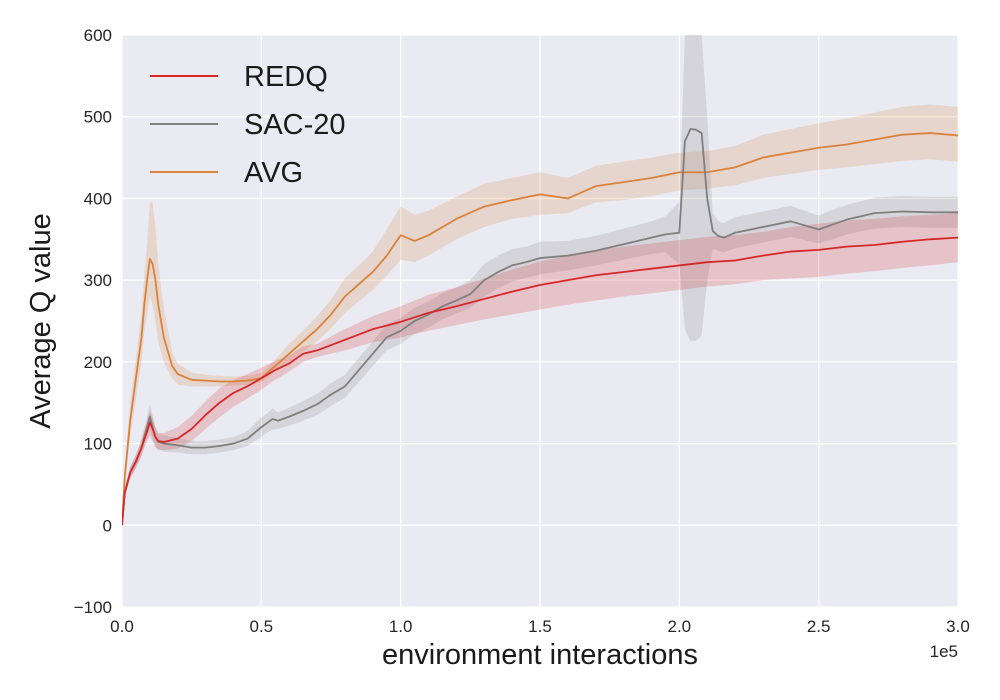  Describe the element at coordinates (680, 626) in the screenshot. I see `x-tick-label: 2.0` at that location.